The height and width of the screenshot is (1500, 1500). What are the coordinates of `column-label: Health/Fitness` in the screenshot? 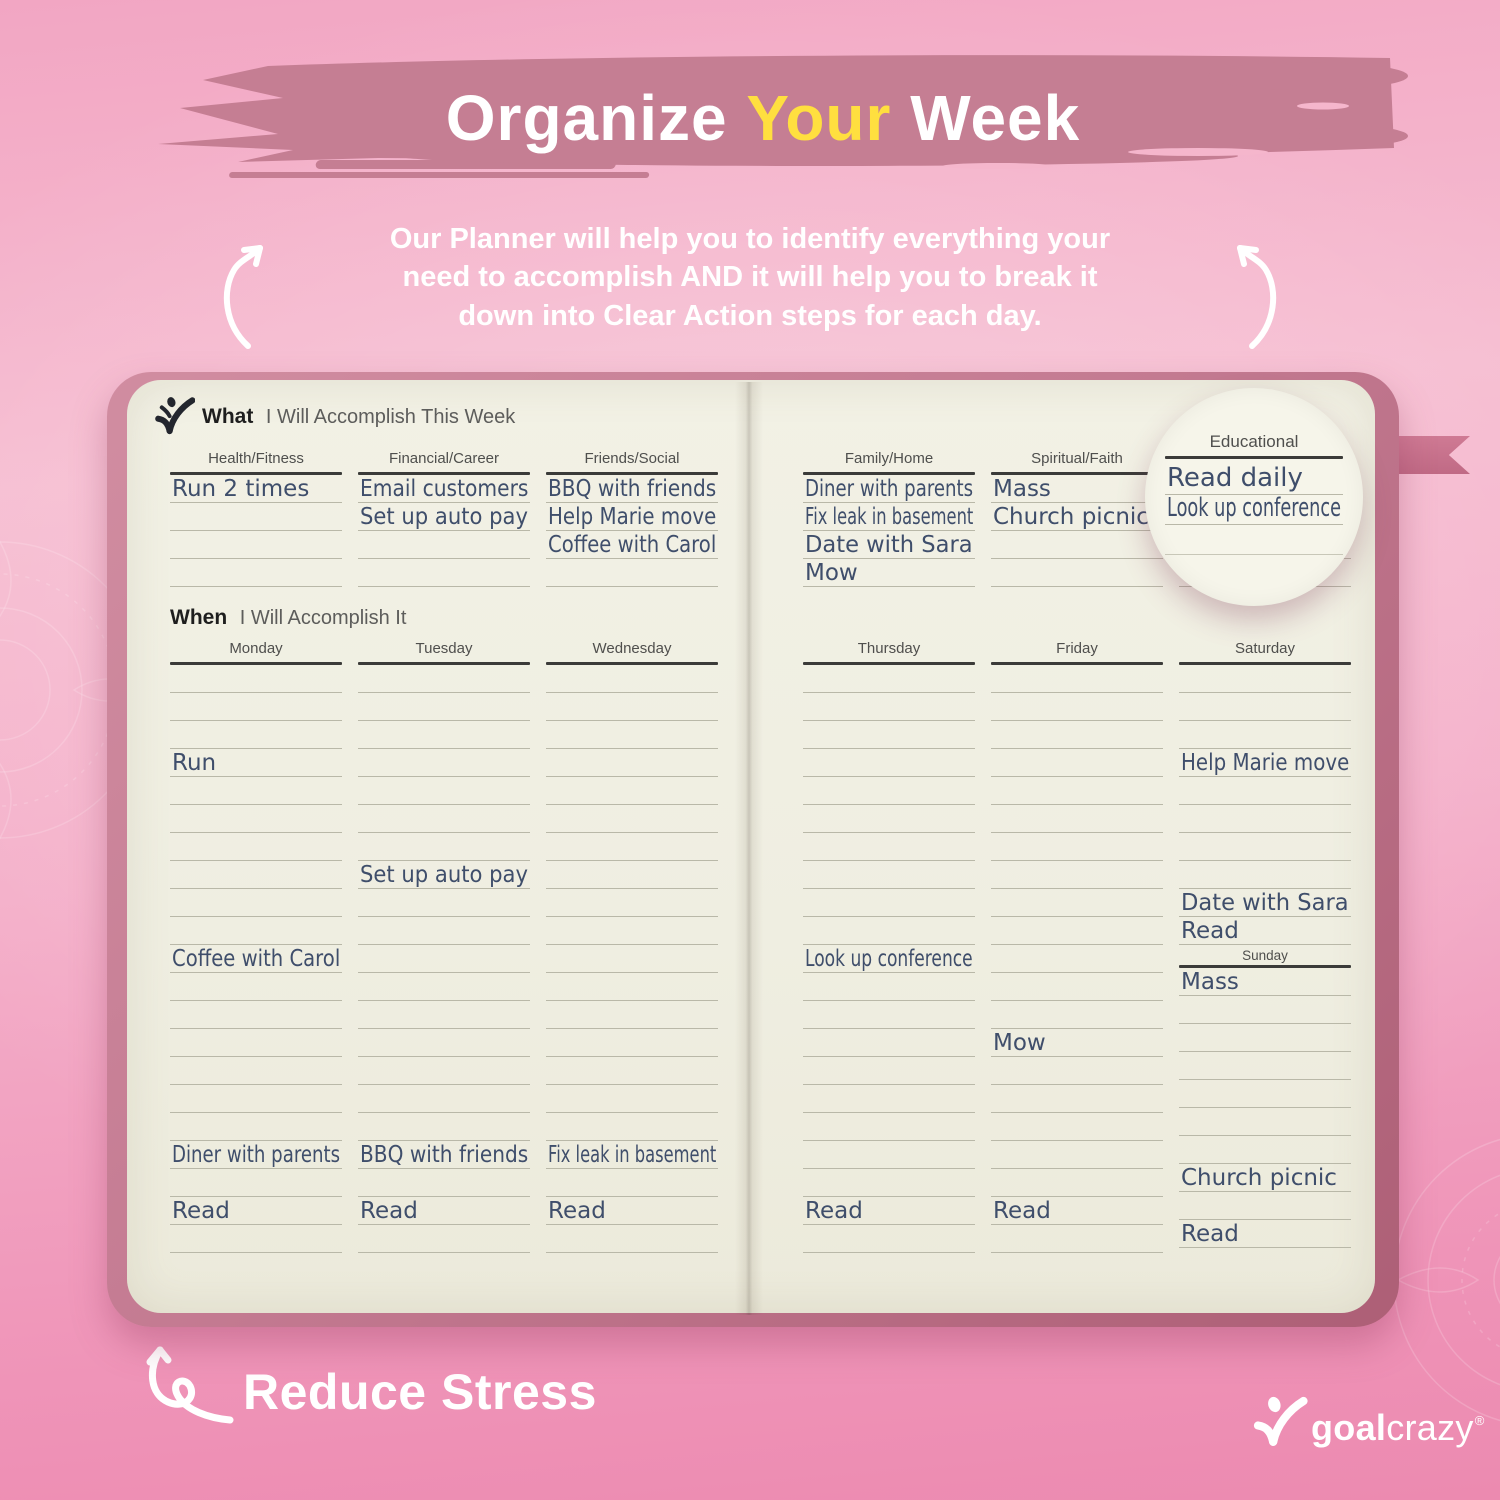 It's located at (256, 458).